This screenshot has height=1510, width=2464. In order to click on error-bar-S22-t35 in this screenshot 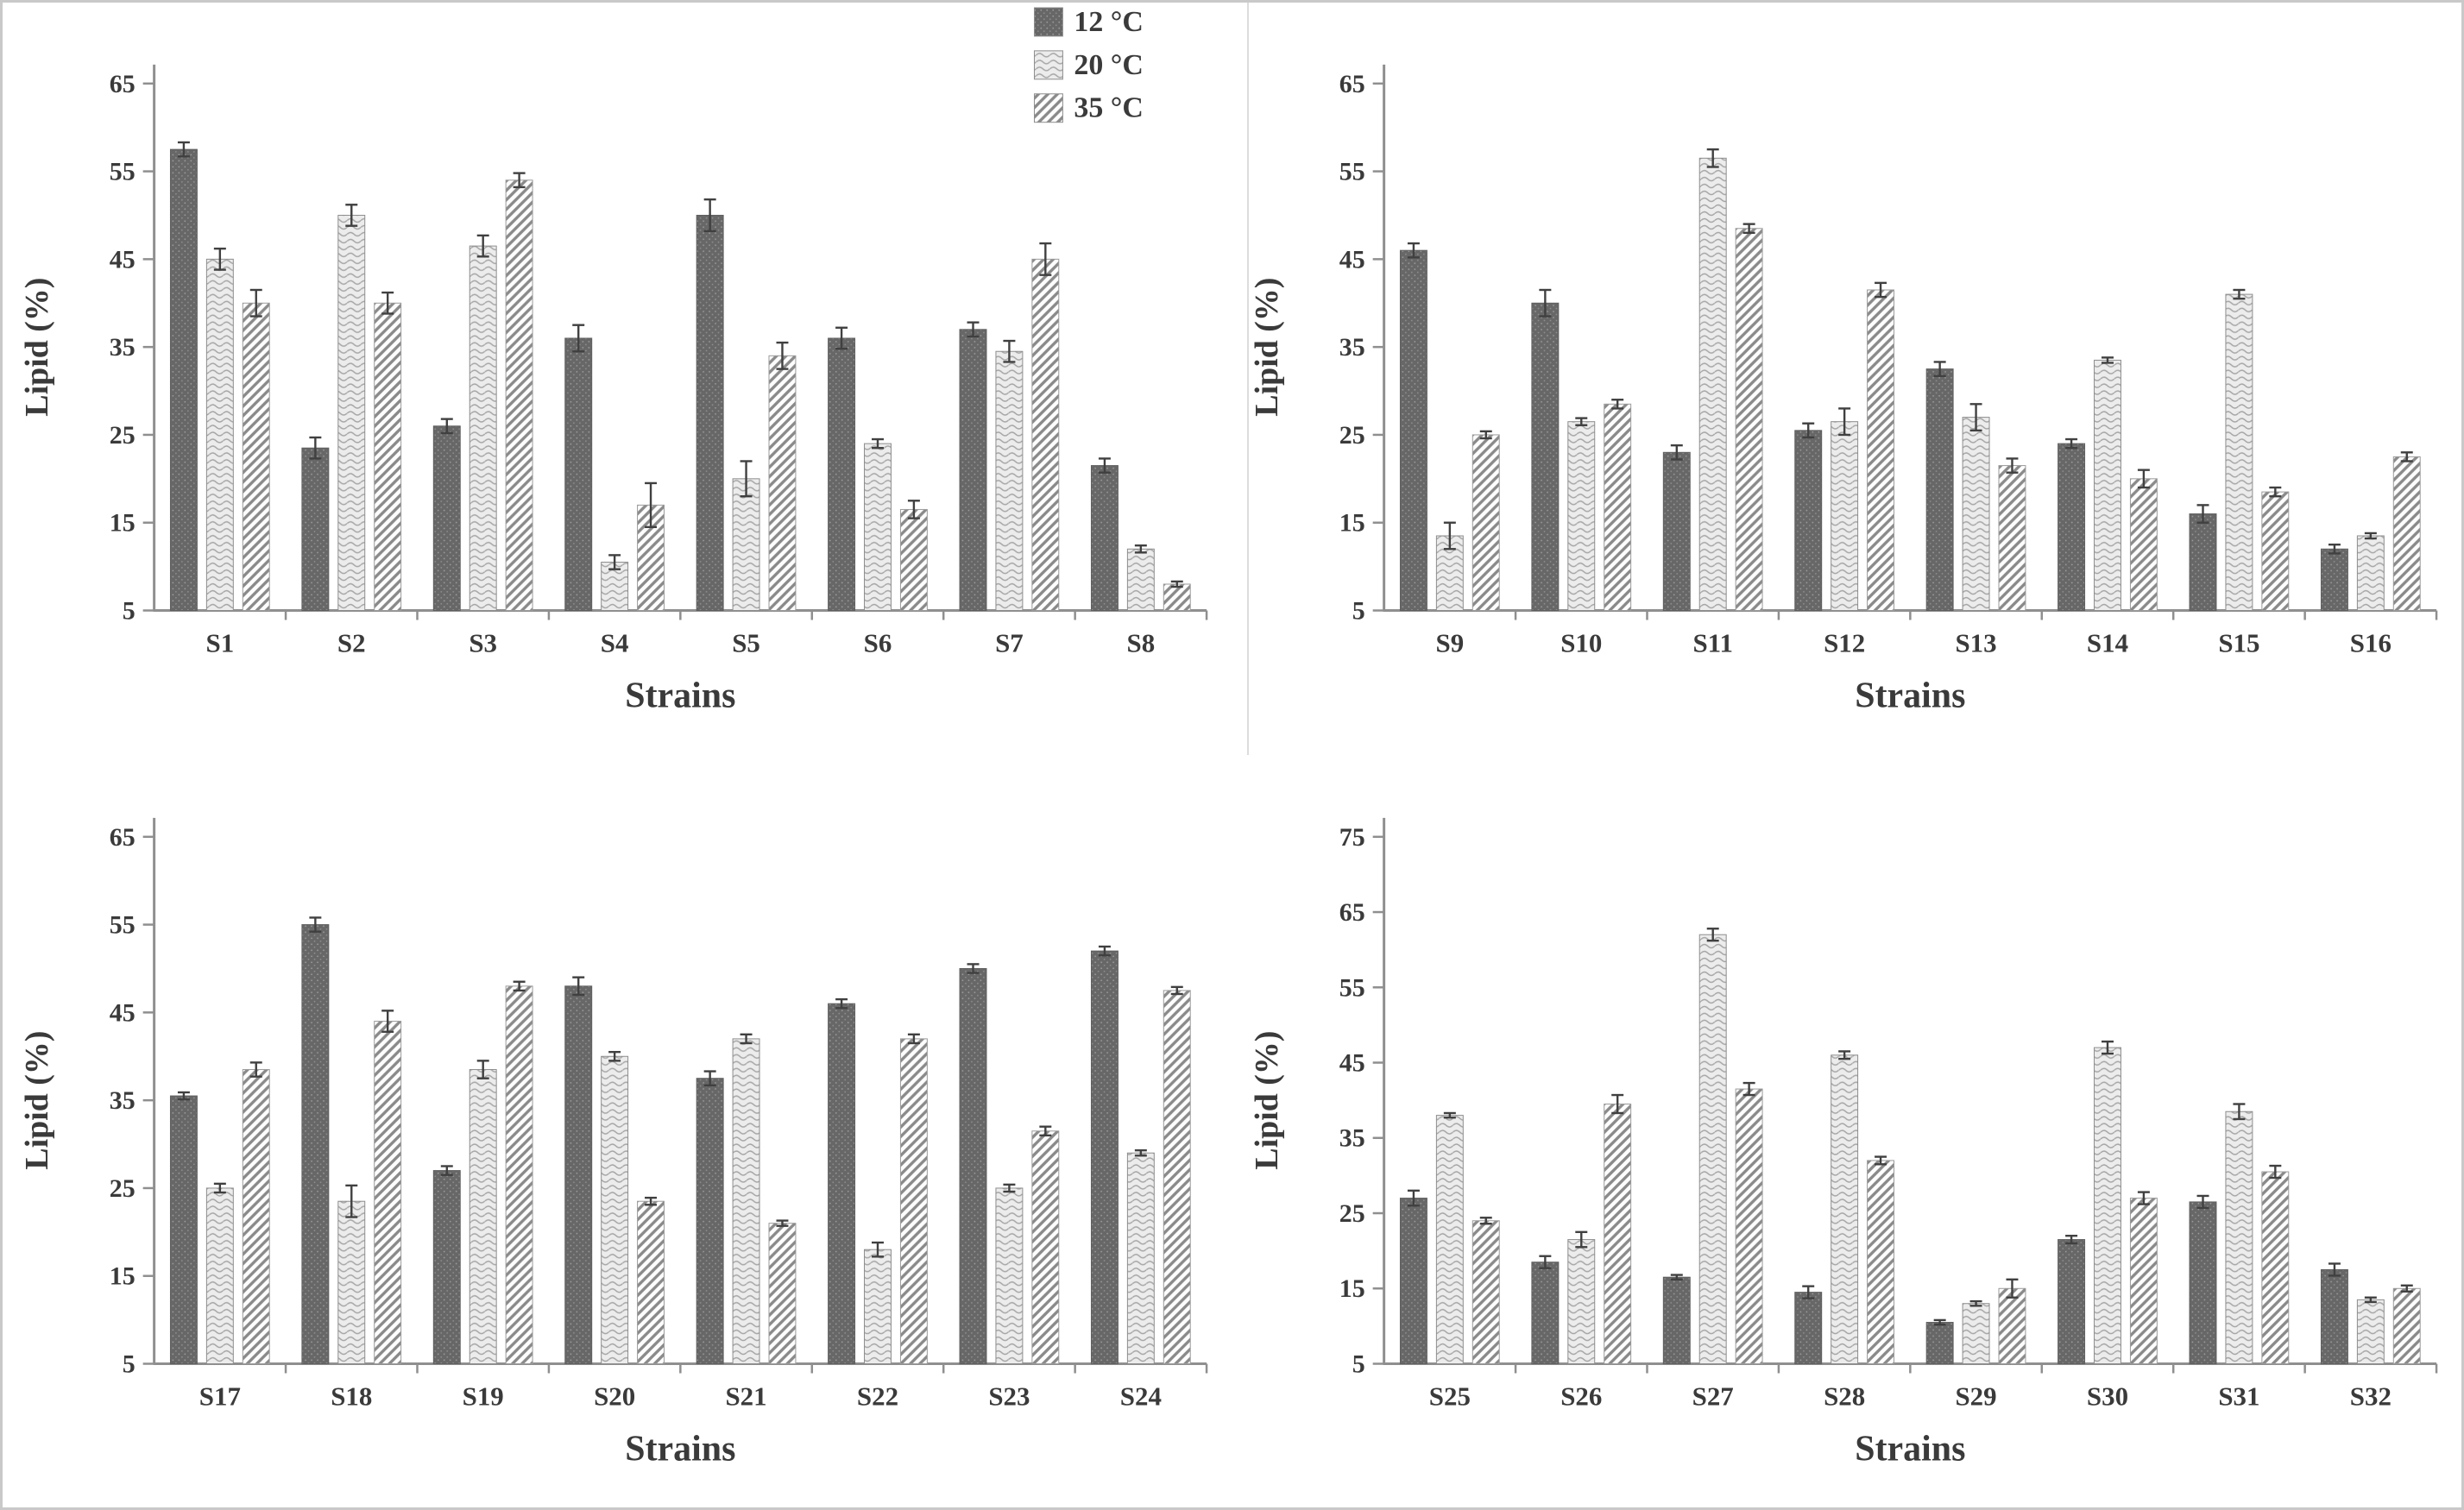, I will do `click(913, 1039)`.